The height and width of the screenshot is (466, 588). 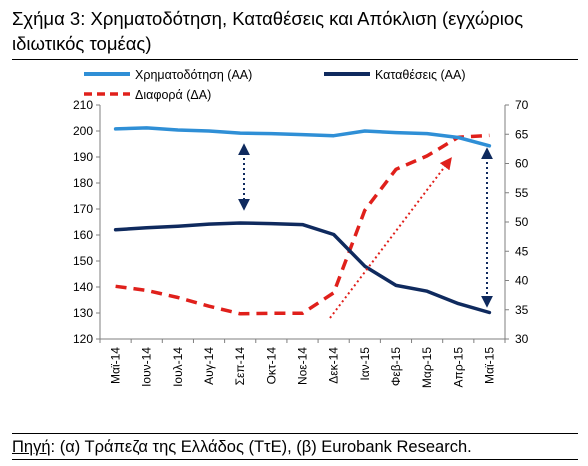 I want to click on legend-item-deposits: Καταθέσεις (ΑΑ), so click(x=395, y=75).